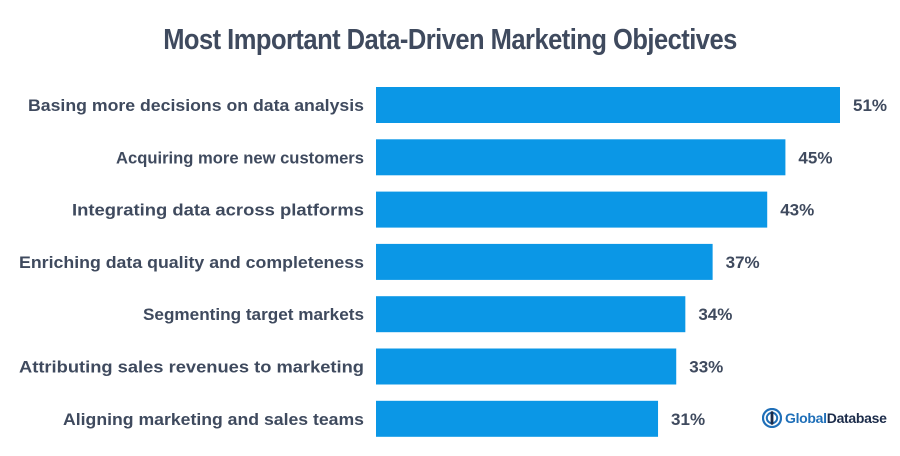 The height and width of the screenshot is (456, 900). What do you see at coordinates (806, 418) in the screenshot?
I see `logo-word-global: Global` at bounding box center [806, 418].